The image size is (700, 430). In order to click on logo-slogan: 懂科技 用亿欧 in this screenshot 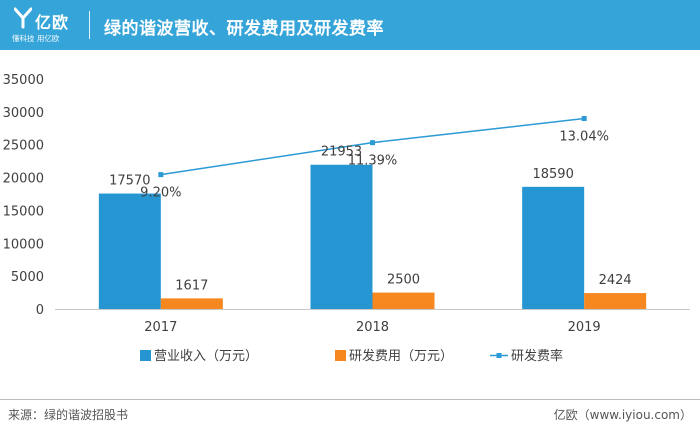, I will do `click(36, 38)`.